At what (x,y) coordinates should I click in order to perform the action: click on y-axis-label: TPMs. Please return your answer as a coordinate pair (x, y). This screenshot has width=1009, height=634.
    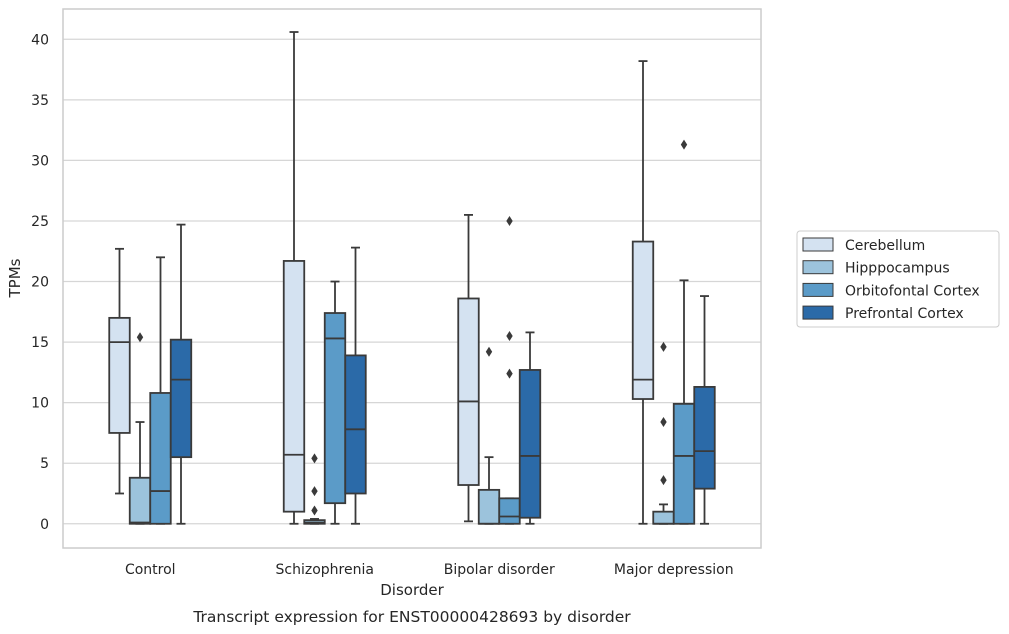
    Looking at the image, I should click on (15, 278).